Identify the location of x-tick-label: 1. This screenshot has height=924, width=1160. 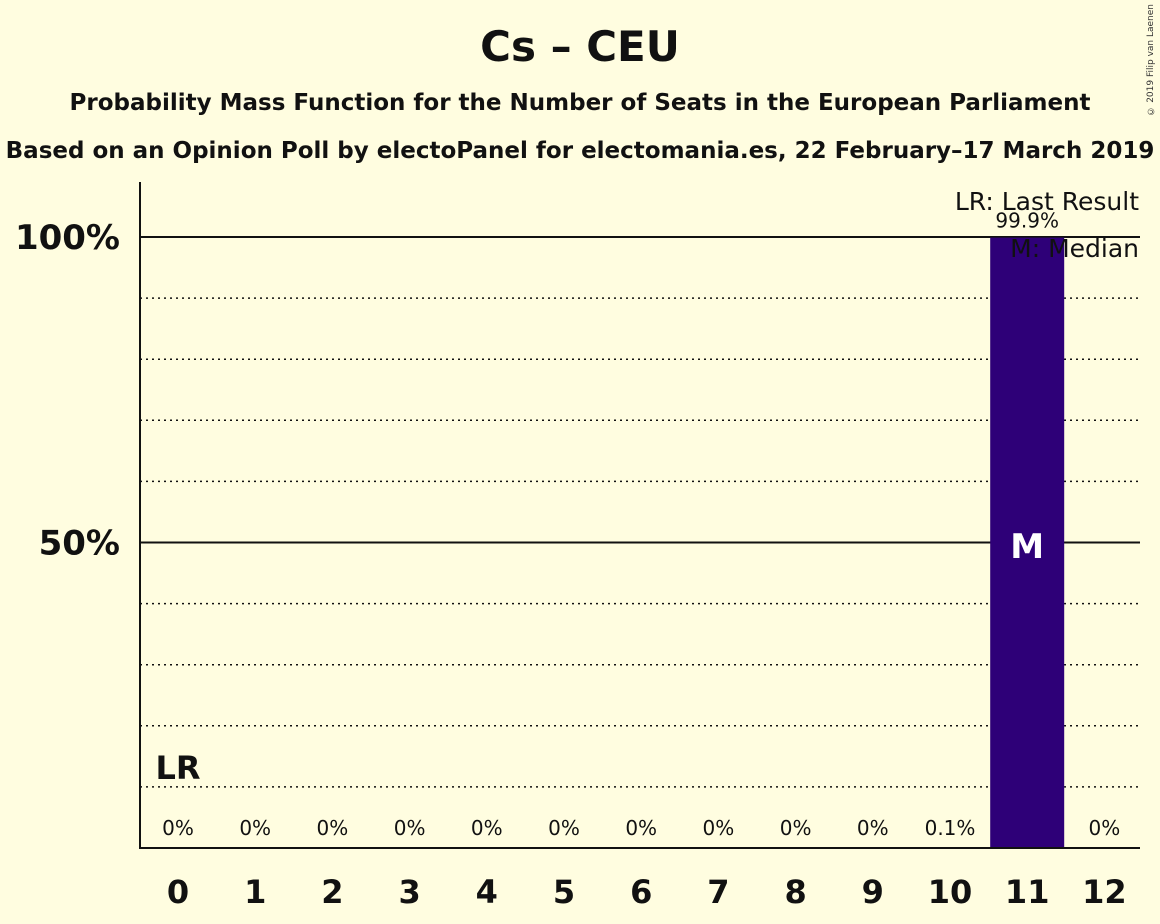
(255, 892).